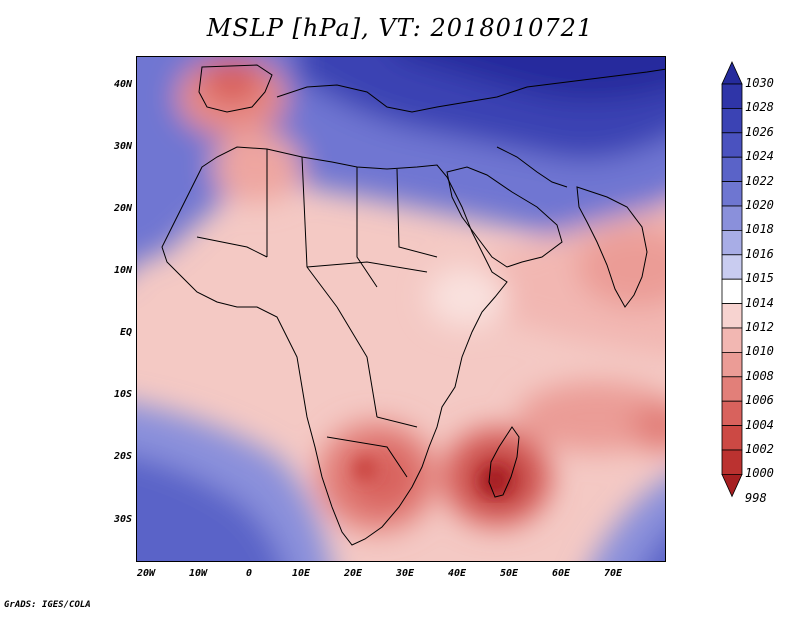 This screenshot has width=800, height=618. Describe the element at coordinates (759, 107) in the screenshot. I see `colorbar-label: 1028` at that location.